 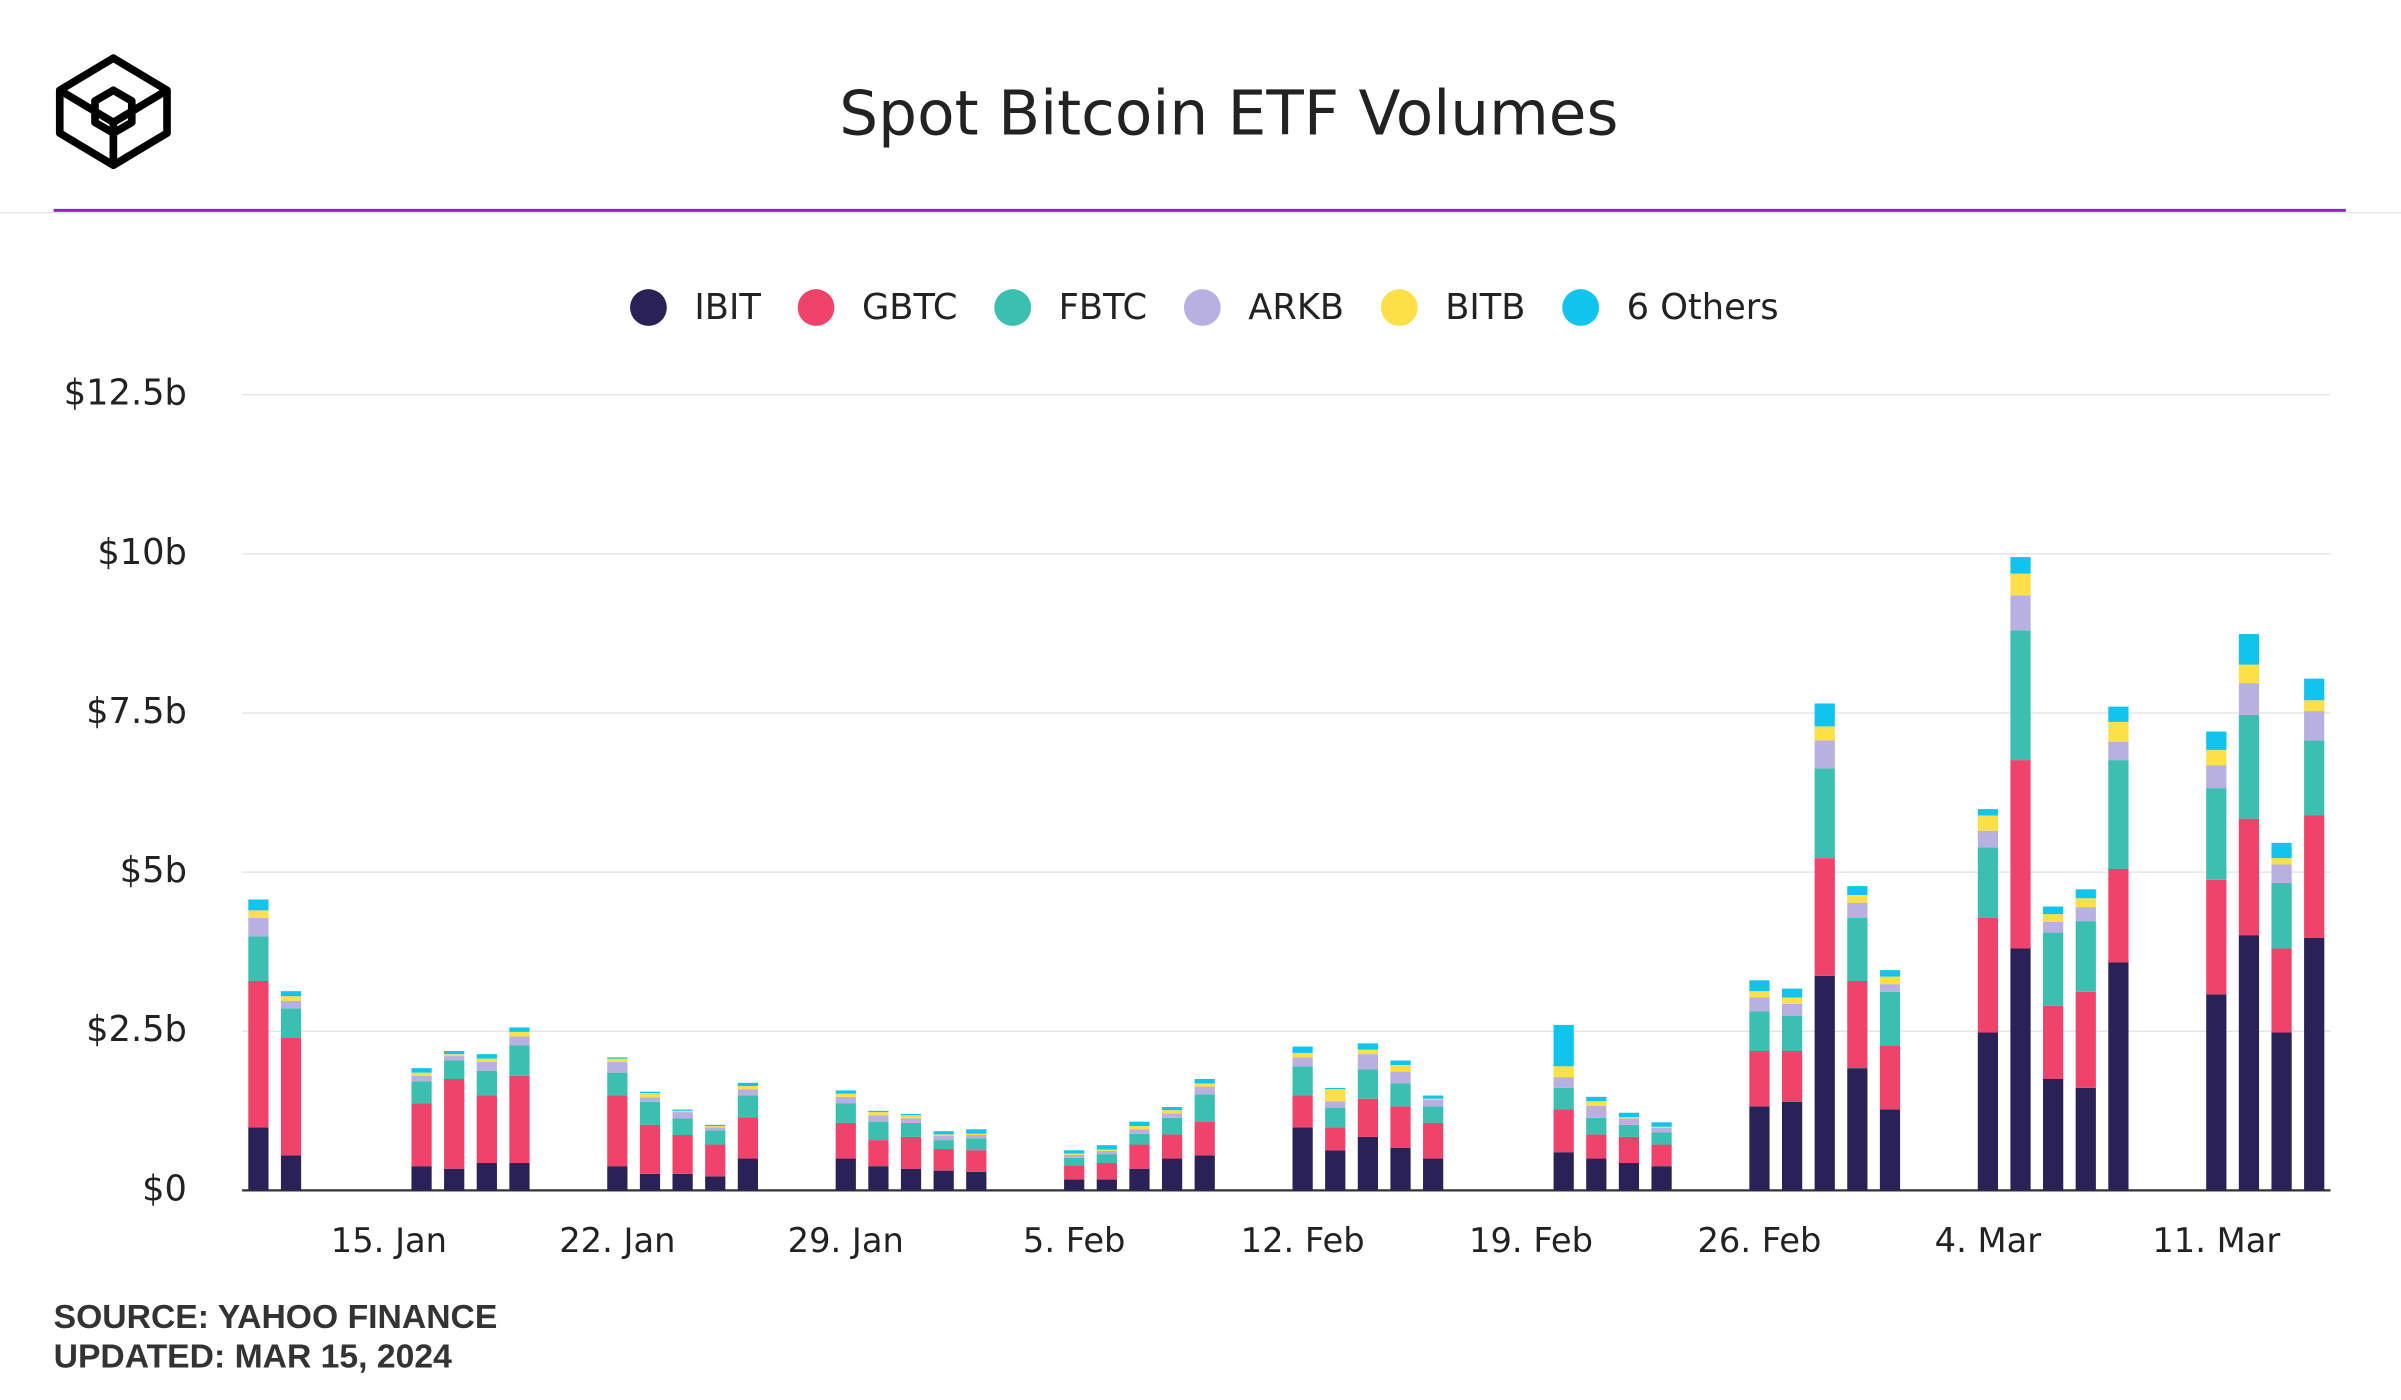 I want to click on legend-label: ARKB, so click(x=1296, y=307).